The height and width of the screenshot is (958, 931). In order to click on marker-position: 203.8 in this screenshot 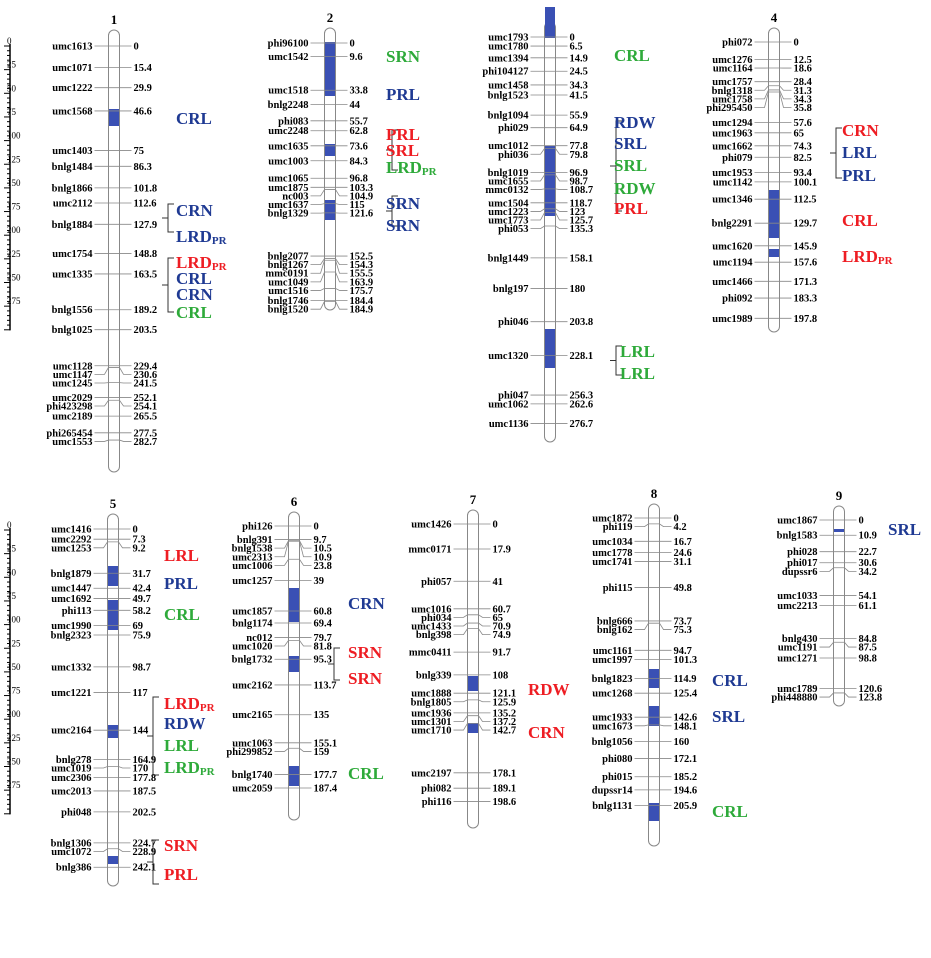, I will do `click(582, 322)`.